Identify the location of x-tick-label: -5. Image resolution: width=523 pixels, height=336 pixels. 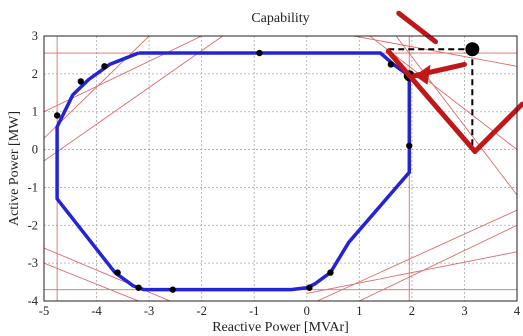
(44, 311).